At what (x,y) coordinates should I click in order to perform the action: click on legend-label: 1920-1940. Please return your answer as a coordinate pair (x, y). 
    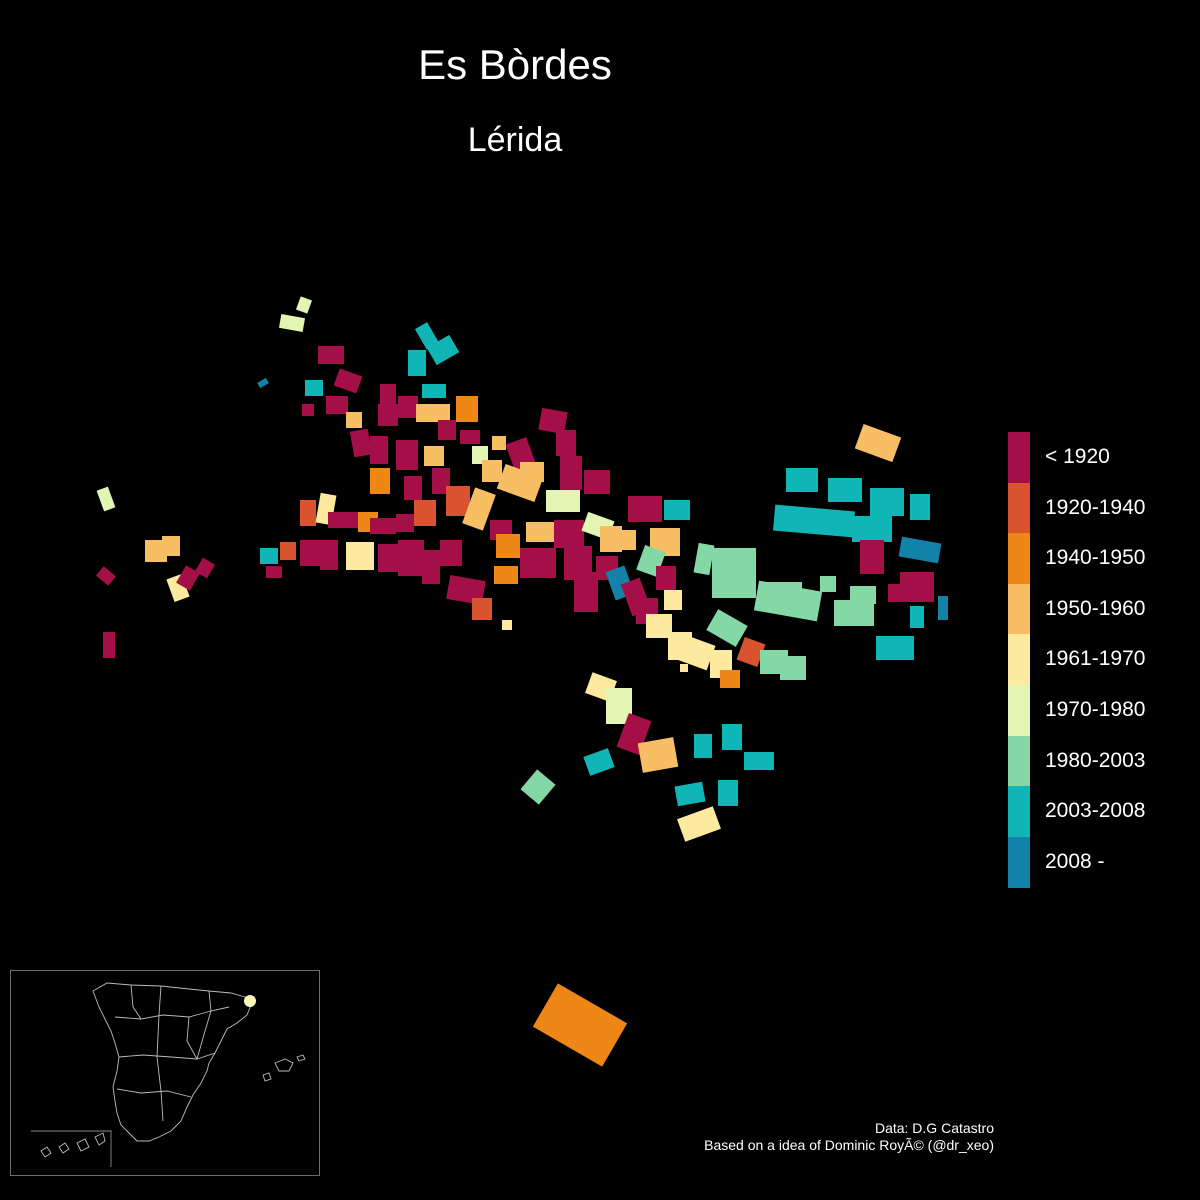
    Looking at the image, I should click on (1095, 507).